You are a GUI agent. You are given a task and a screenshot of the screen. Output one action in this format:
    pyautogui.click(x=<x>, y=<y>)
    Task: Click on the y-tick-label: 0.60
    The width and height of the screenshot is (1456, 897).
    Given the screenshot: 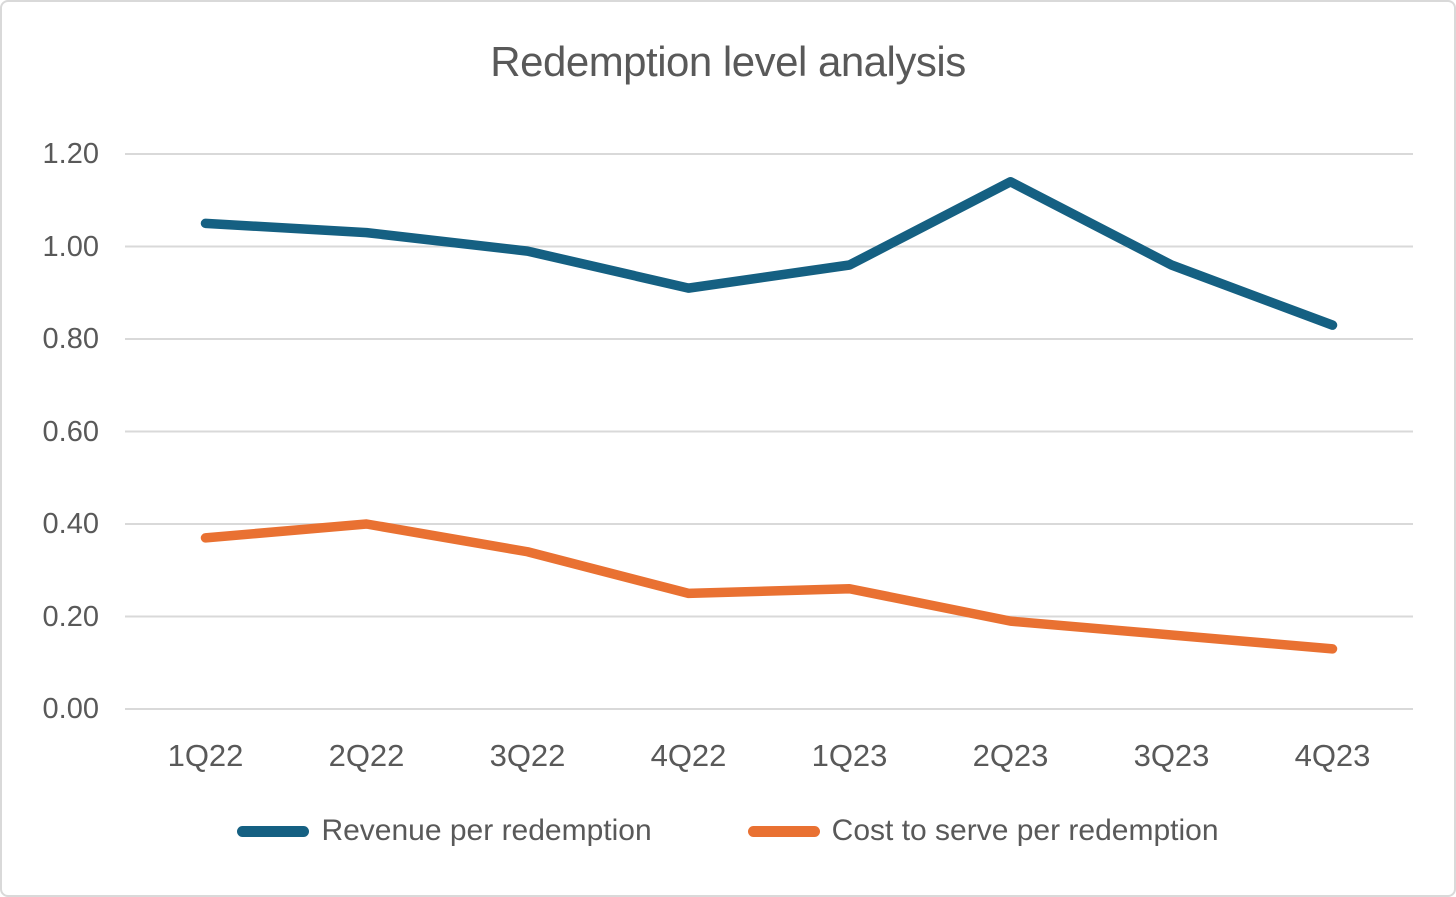 What is the action you would take?
    pyautogui.click(x=70, y=431)
    